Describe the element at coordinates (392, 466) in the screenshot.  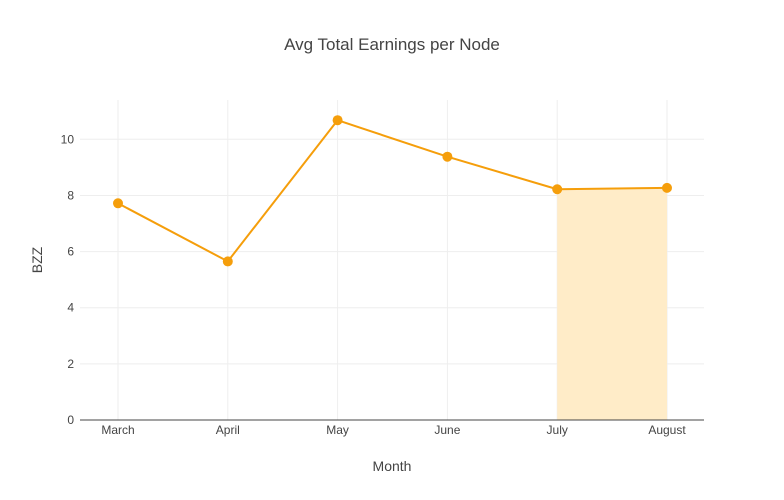
I see `x-axis-title: Month` at that location.